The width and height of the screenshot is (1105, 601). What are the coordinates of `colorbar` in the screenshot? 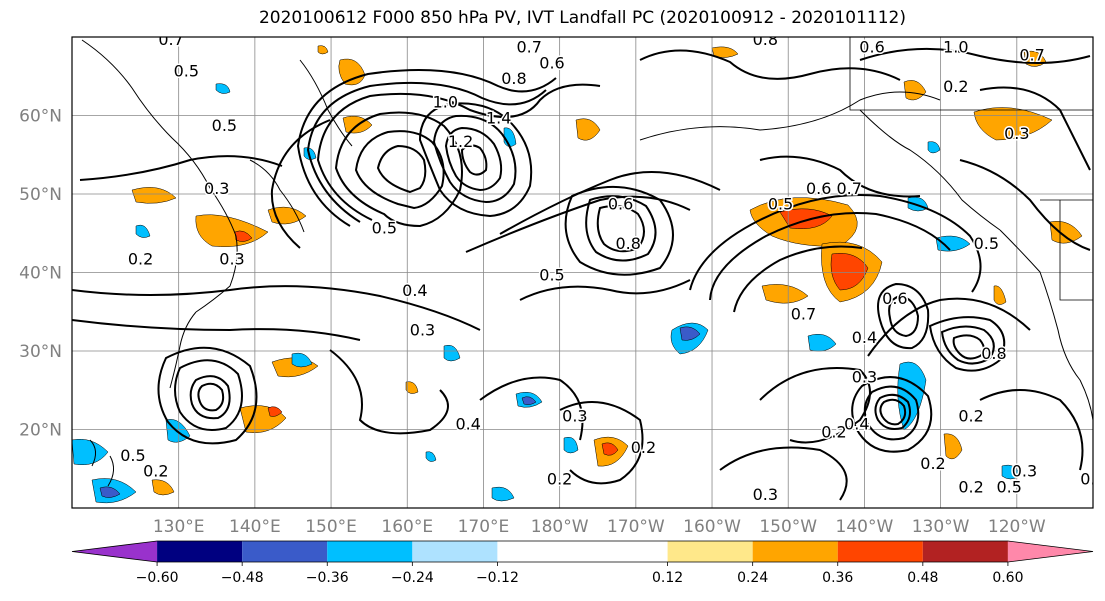 It's located at (582, 551).